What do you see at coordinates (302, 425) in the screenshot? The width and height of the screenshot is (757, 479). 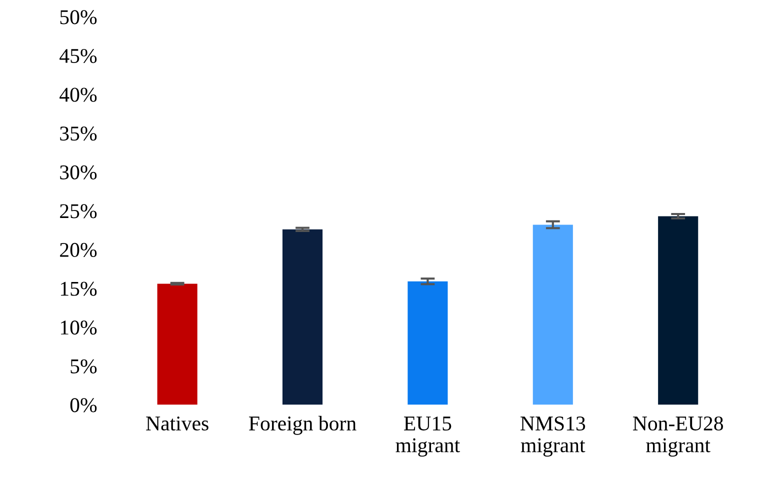 I see `x-tick-label: Foreign born` at bounding box center [302, 425].